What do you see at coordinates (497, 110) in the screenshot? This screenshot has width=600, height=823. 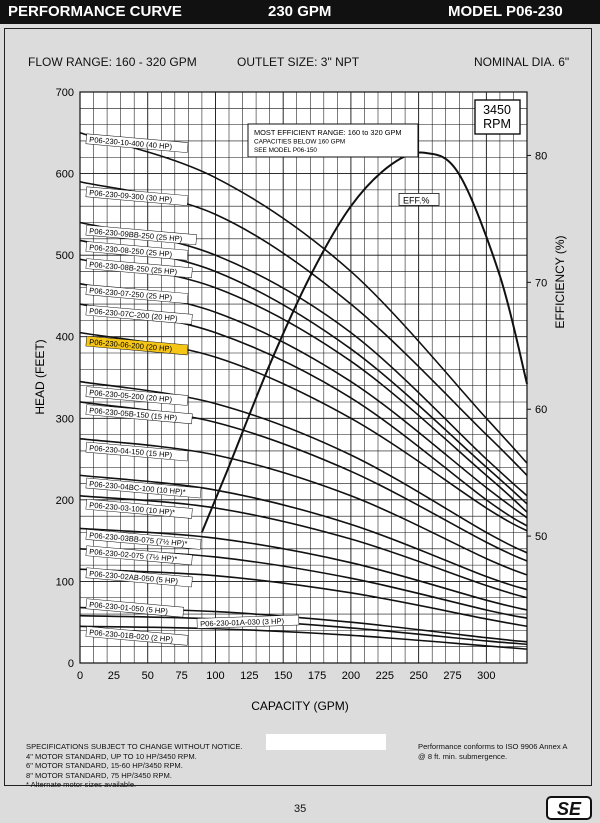 I see `rpm-text: 3450` at bounding box center [497, 110].